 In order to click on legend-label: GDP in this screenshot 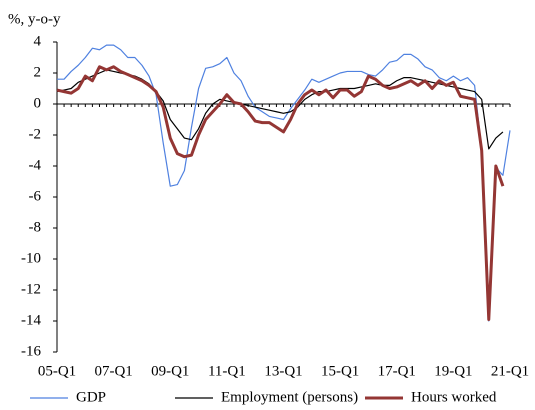, I will do `click(91, 397)`.